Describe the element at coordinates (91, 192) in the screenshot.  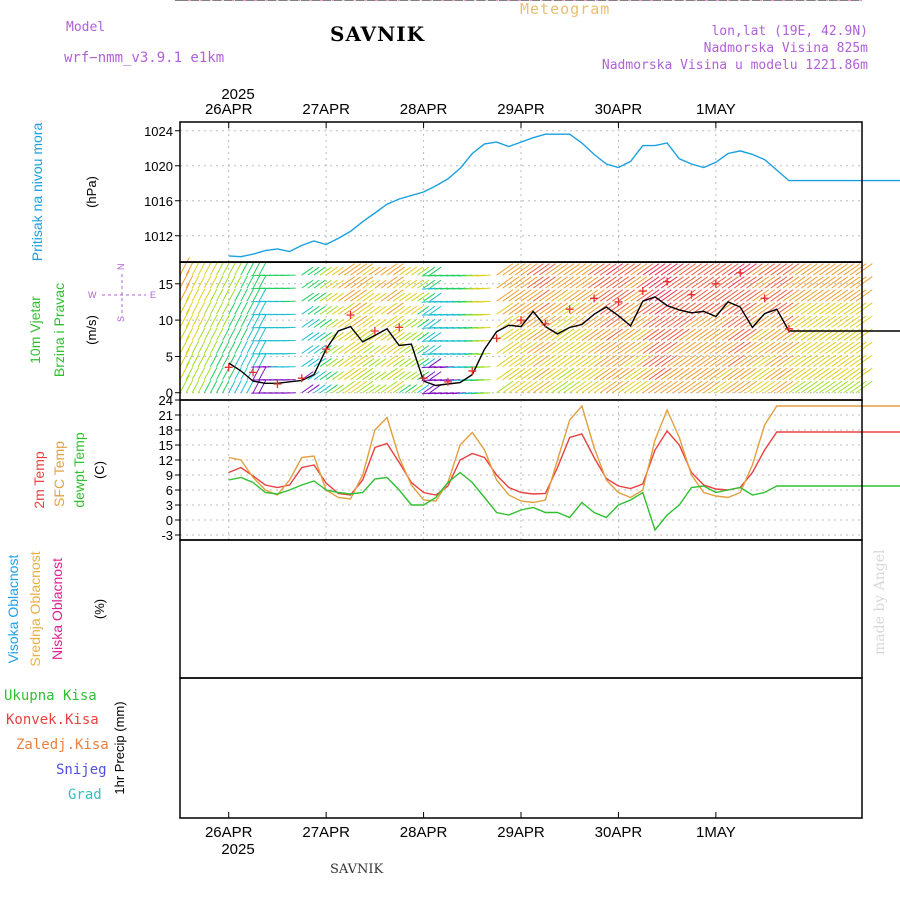
I see `pressure-unit-label: (hPa)` at that location.